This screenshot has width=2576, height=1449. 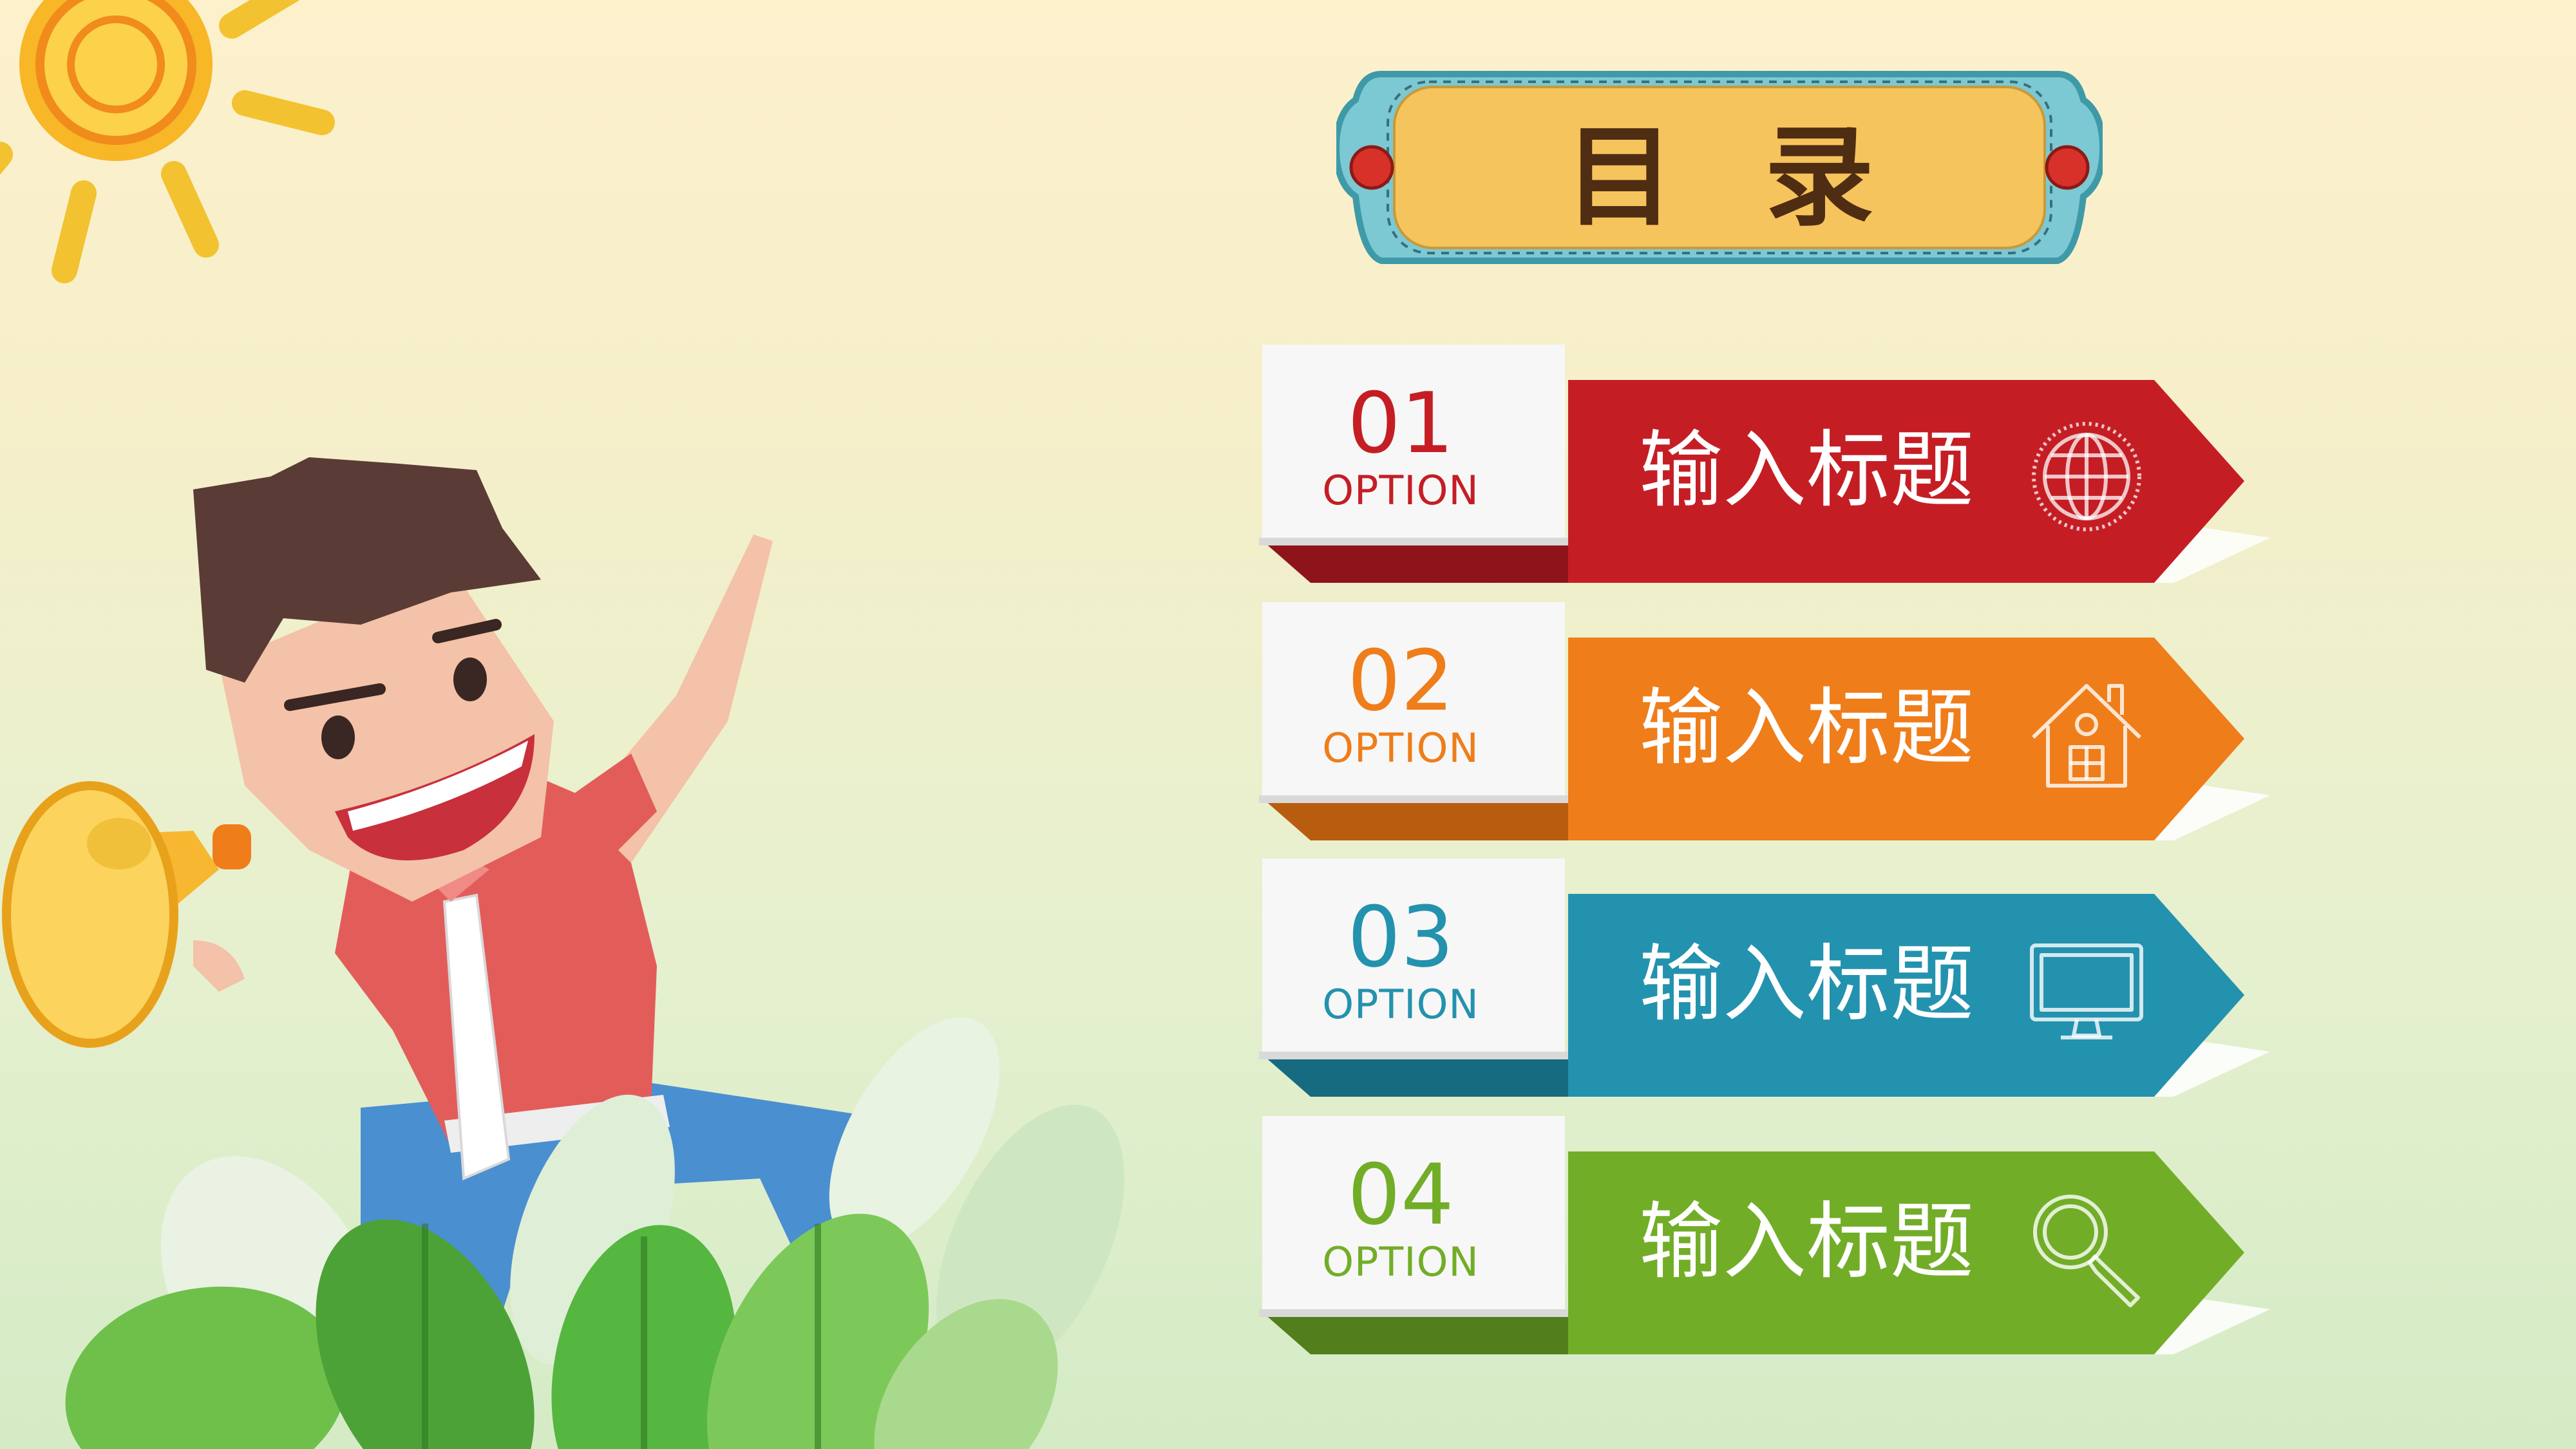 I want to click on title-plaque: 目录, so click(x=1719, y=167).